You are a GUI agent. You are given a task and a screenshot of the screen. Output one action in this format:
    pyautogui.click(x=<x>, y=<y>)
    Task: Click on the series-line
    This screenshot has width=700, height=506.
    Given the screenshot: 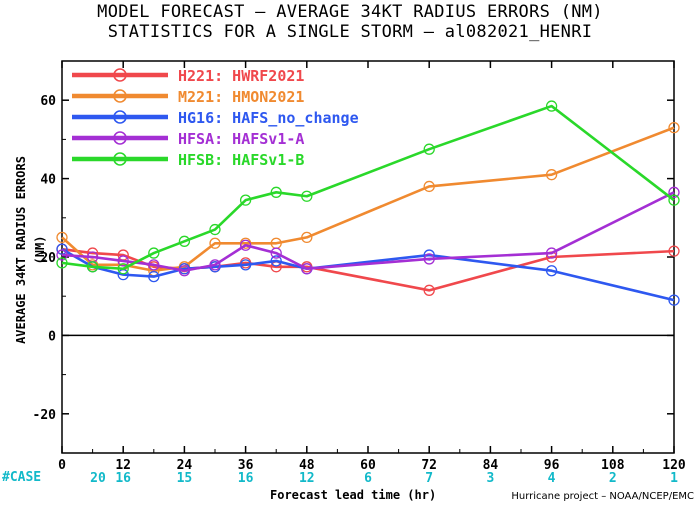 What is the action you would take?
    pyautogui.click(x=368, y=232)
    